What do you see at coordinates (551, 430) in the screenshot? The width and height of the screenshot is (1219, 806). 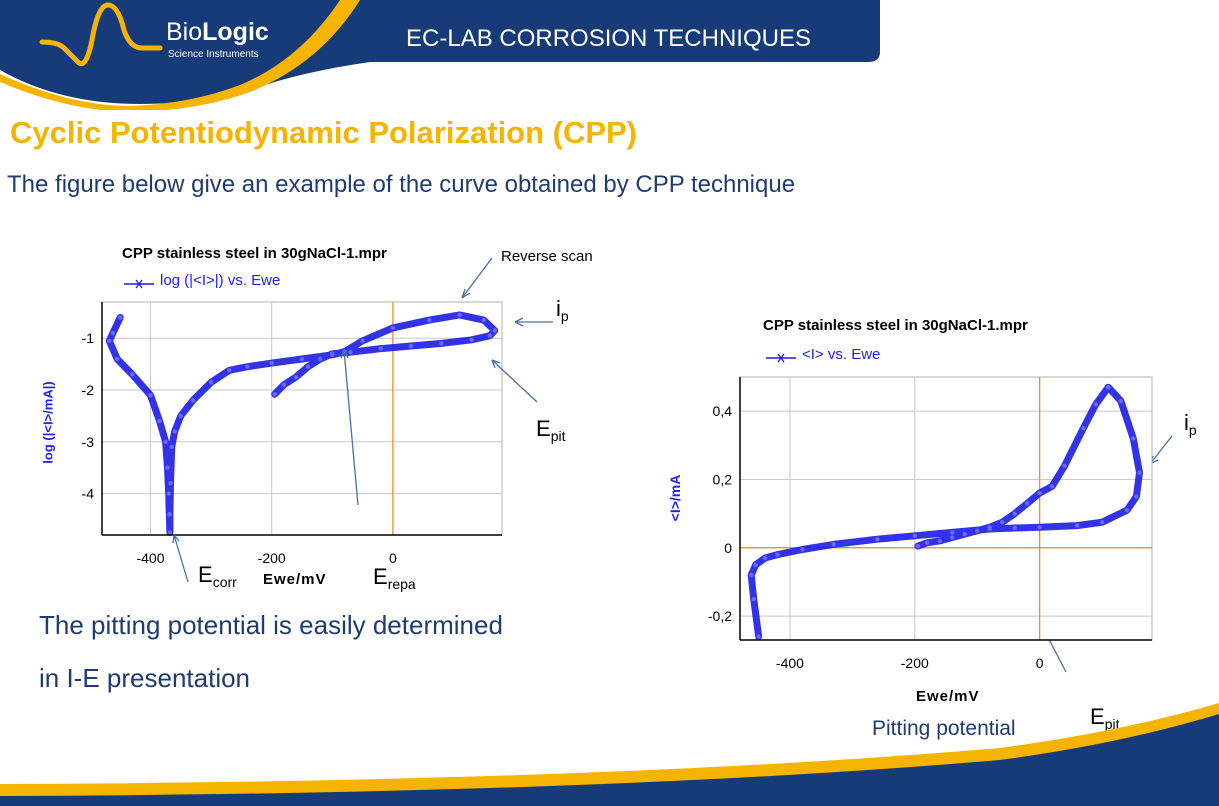 I see `chart1-epit-label: Epit` at bounding box center [551, 430].